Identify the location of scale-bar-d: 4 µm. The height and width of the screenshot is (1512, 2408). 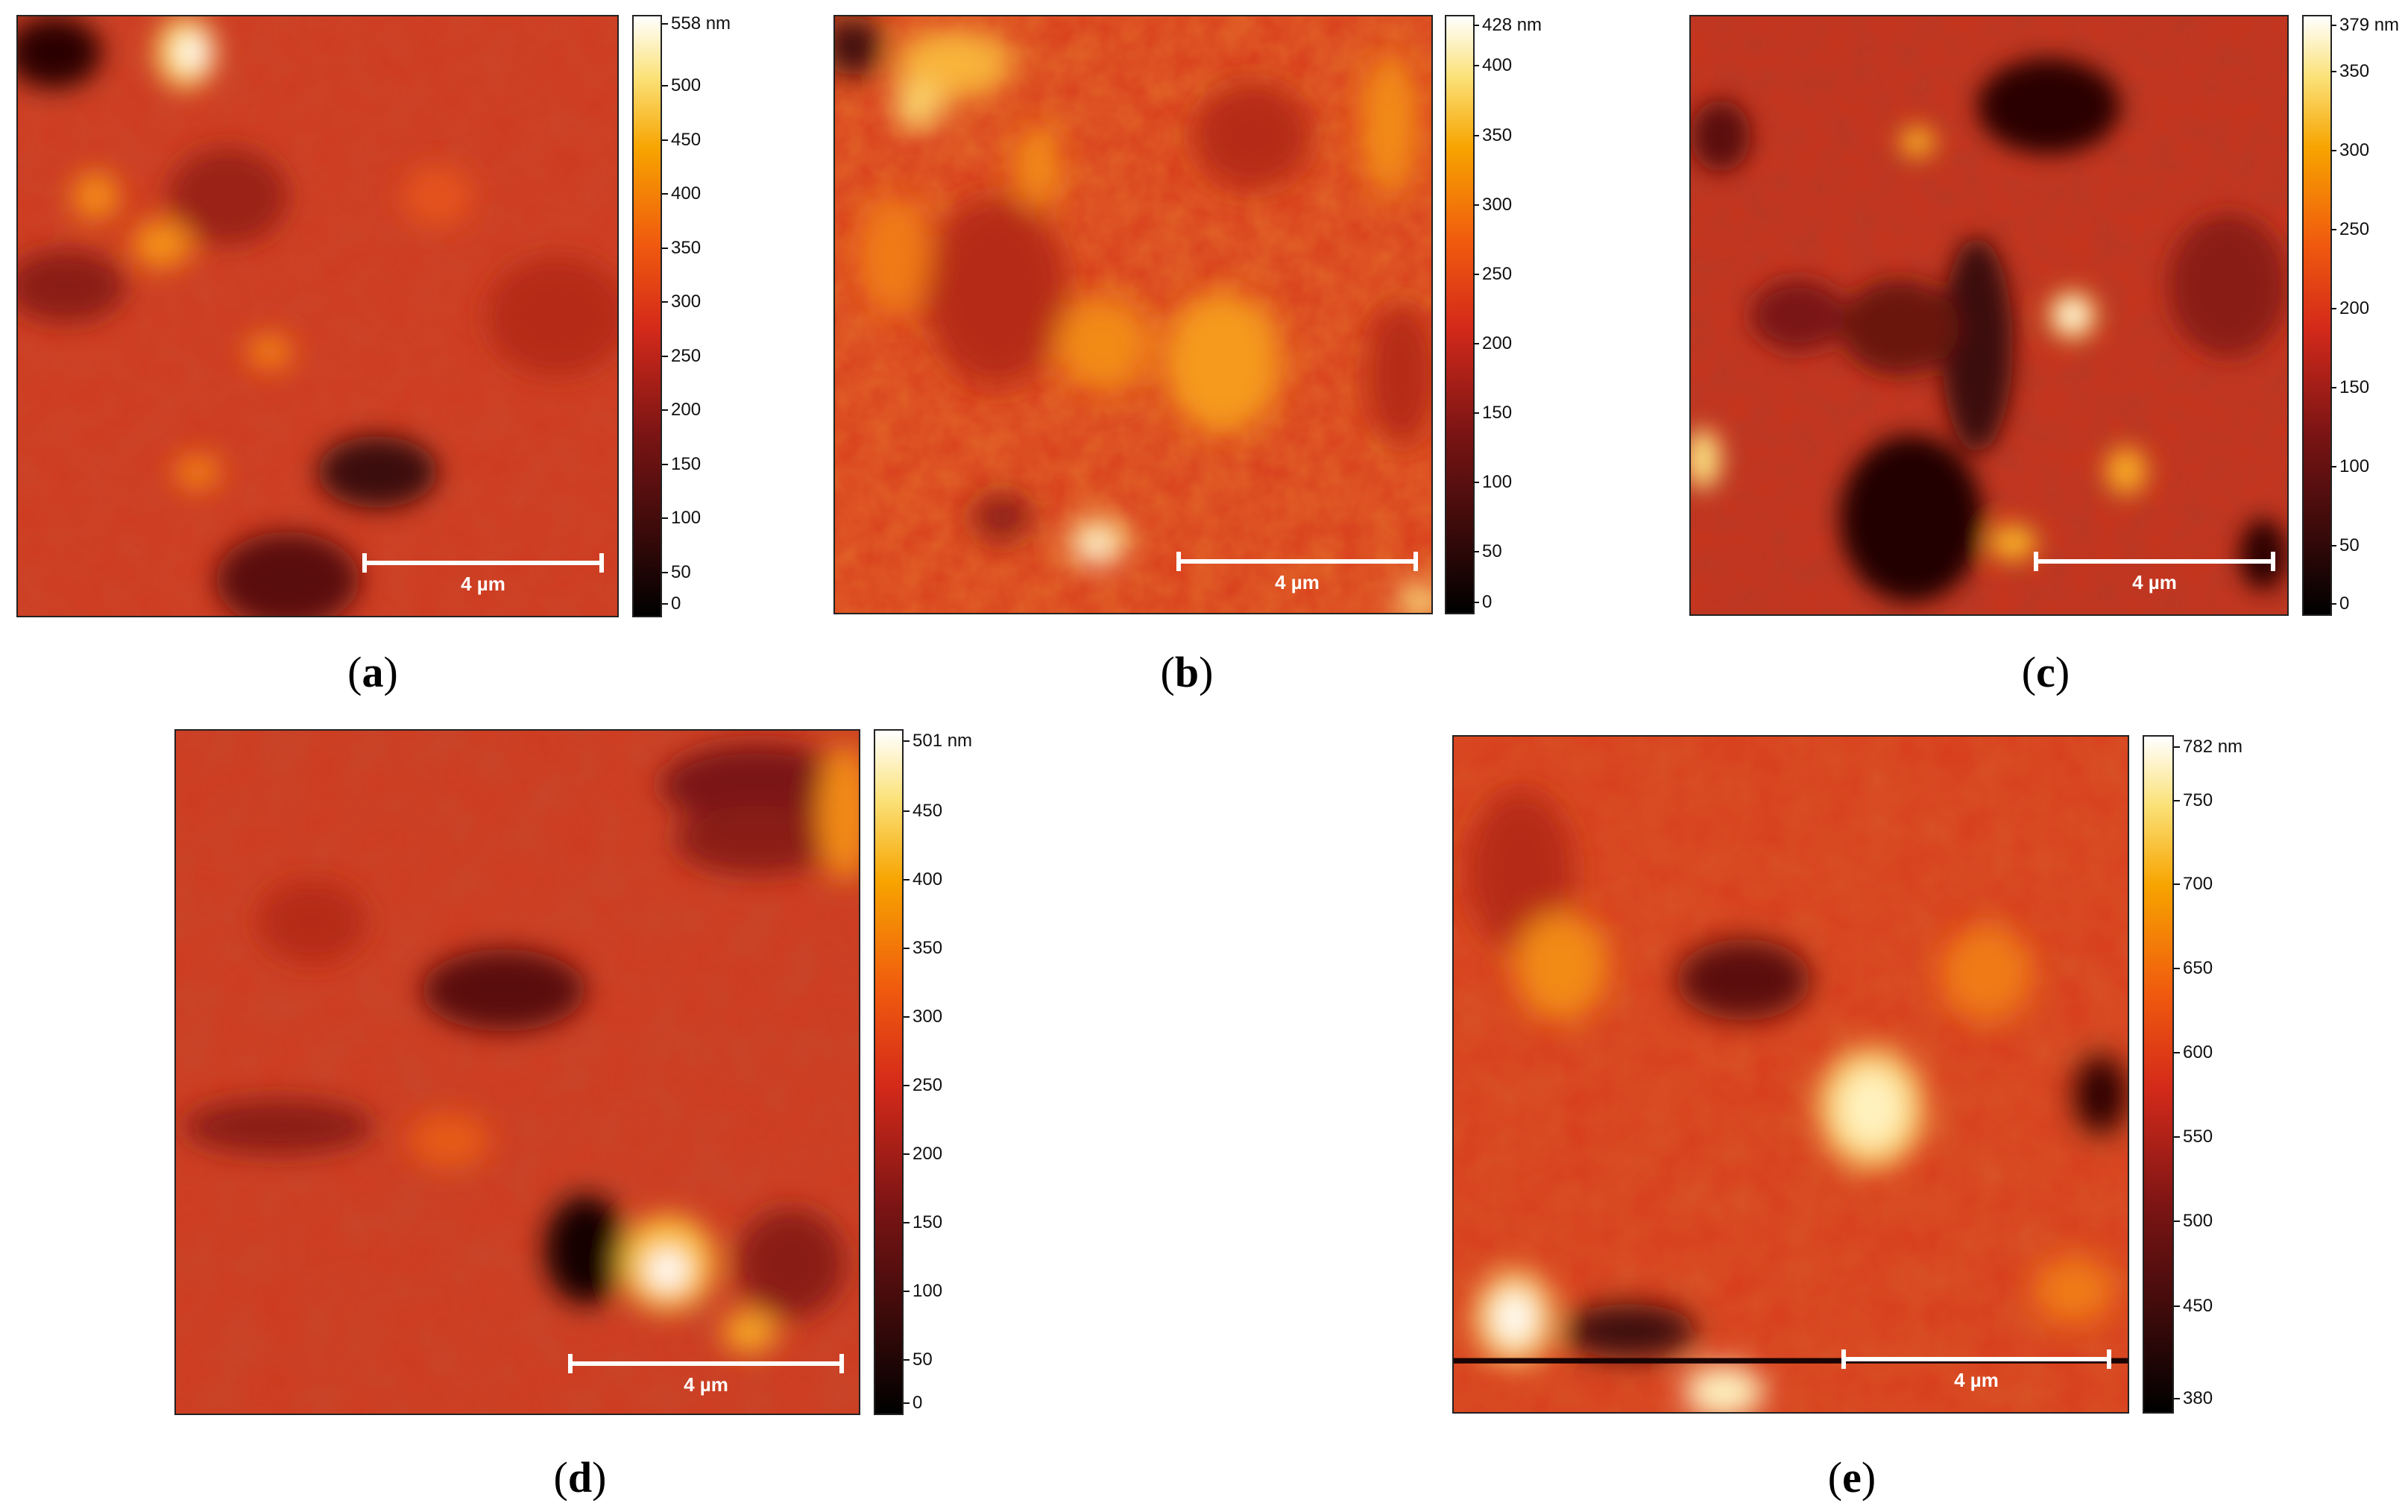
(706, 1375).